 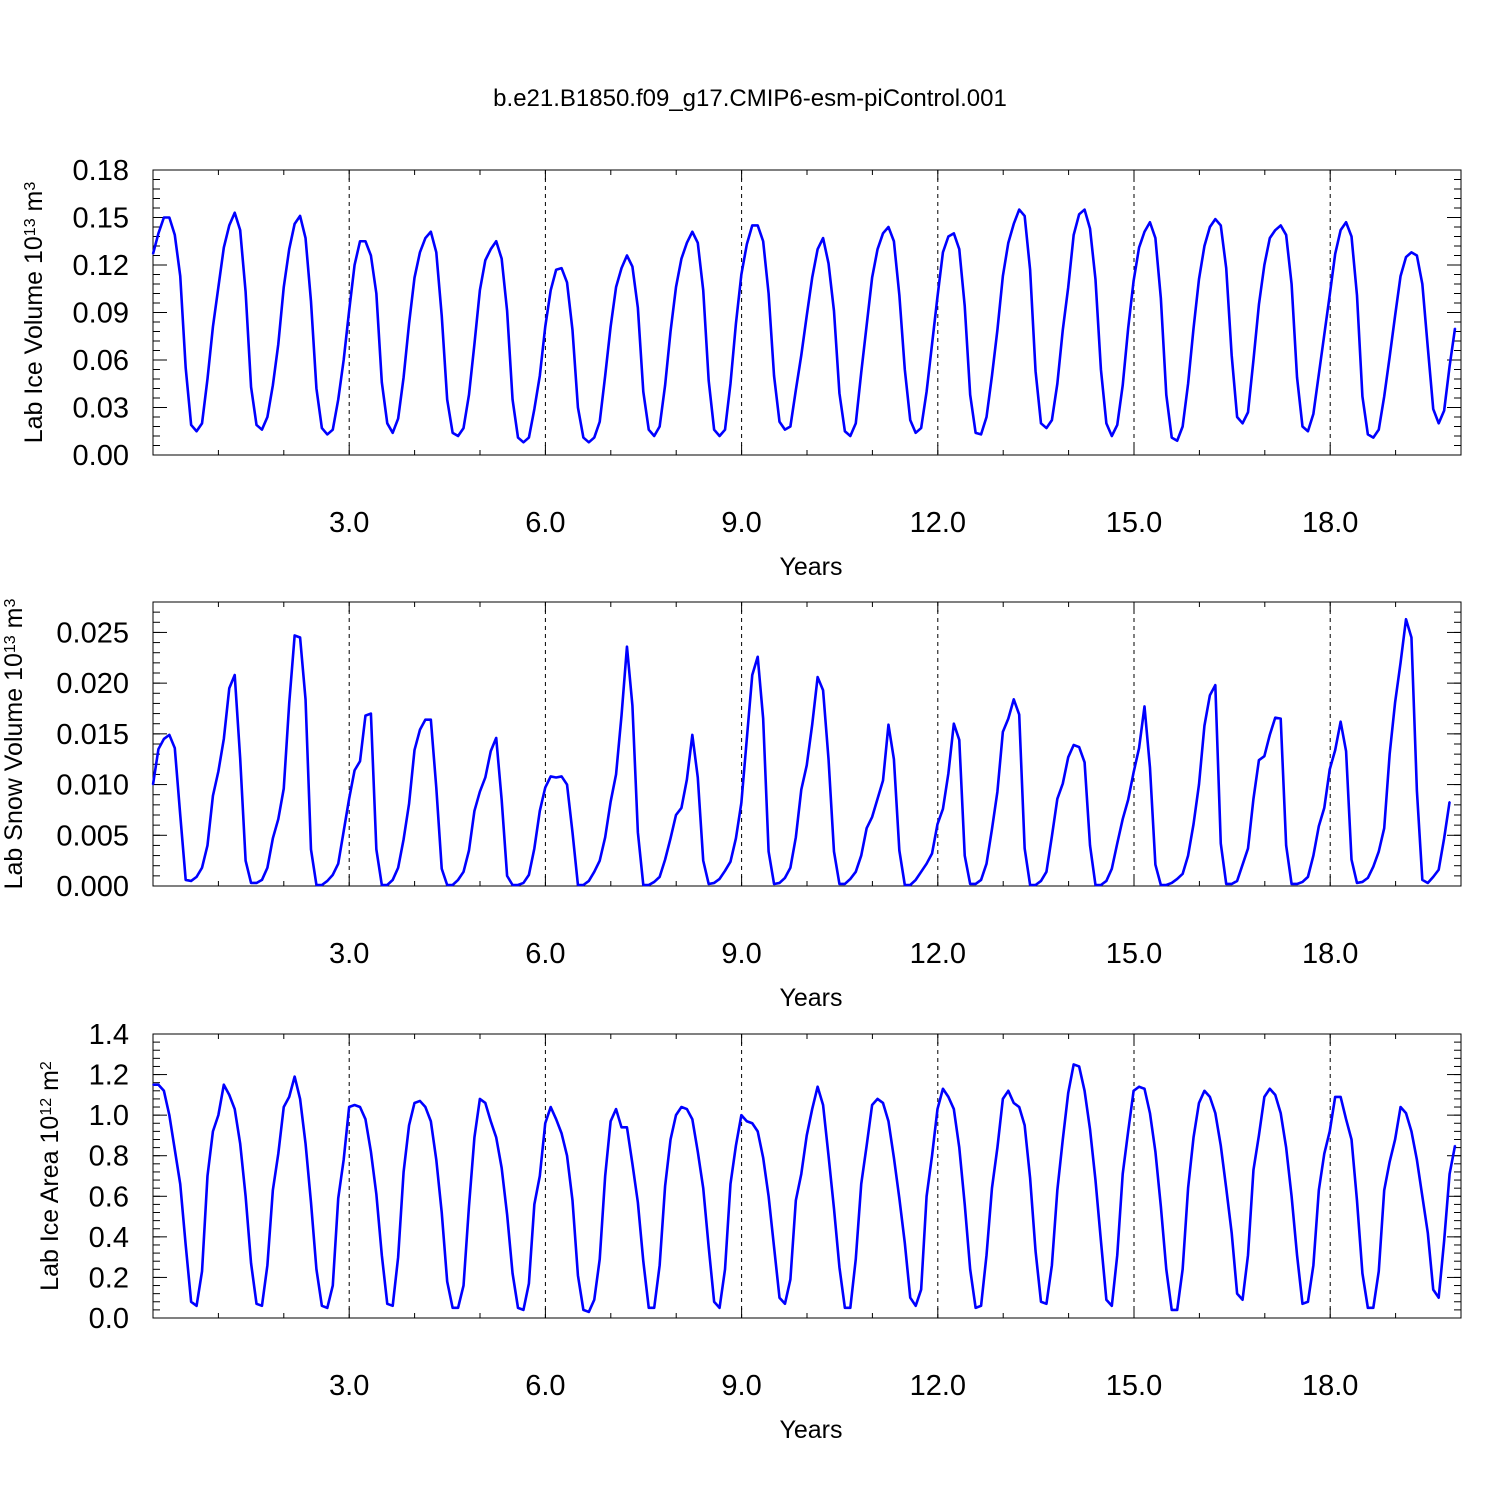 What do you see at coordinates (92, 786) in the screenshot?
I see `y-tick-label: 0.010` at bounding box center [92, 786].